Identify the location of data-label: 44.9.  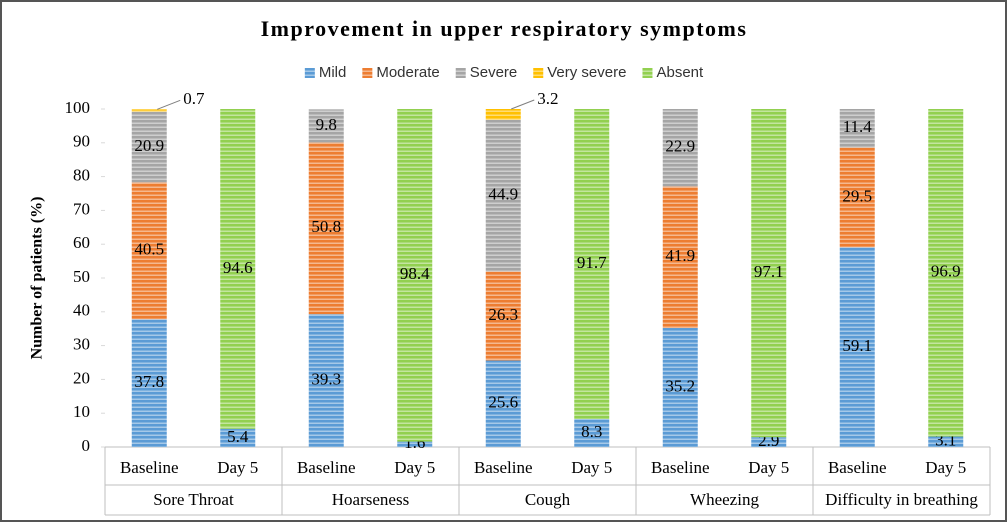
(503, 194).